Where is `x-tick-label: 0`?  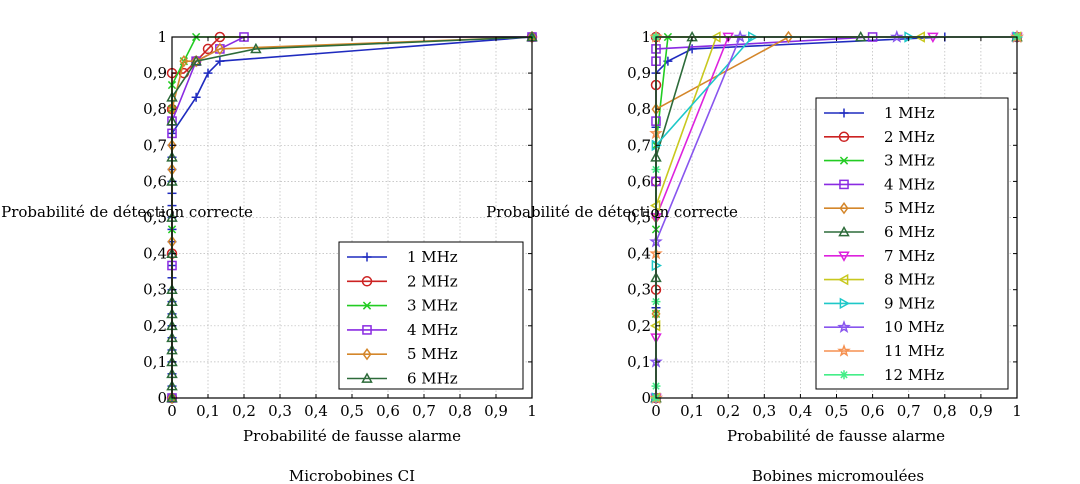
x-tick-label: 0 is located at coordinates (172, 411).